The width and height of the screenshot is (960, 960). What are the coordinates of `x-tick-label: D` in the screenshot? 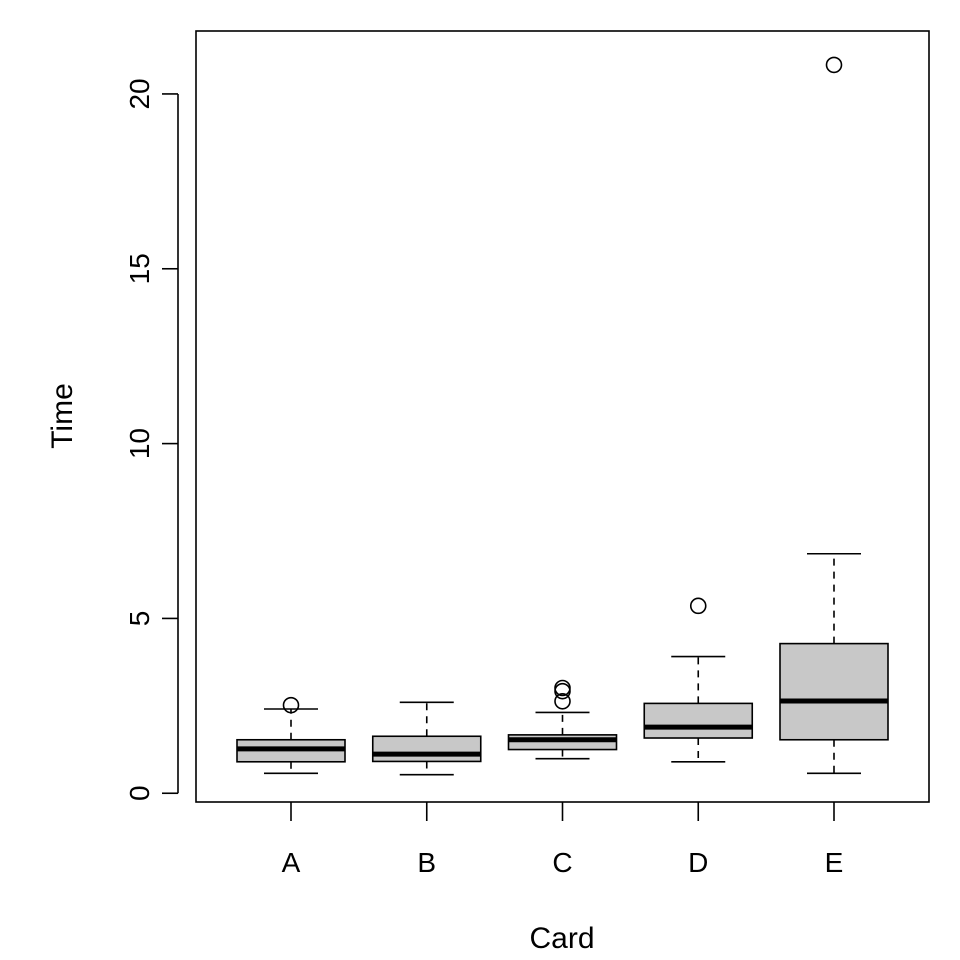 It's located at (698, 862).